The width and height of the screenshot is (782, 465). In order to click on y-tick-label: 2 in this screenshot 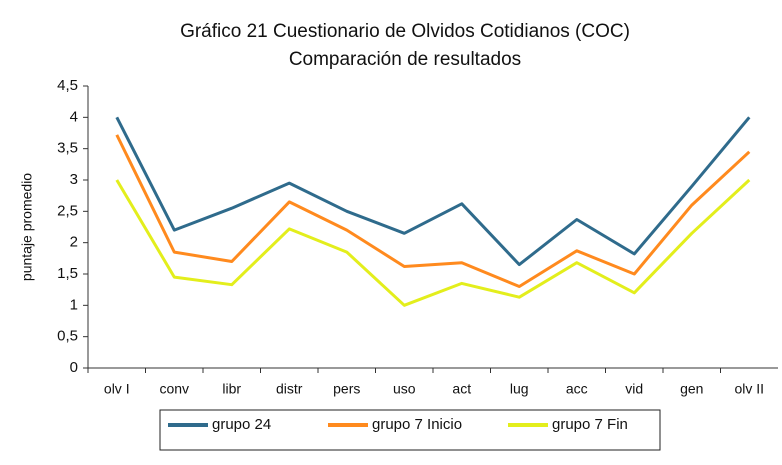, I will do `click(74, 242)`.